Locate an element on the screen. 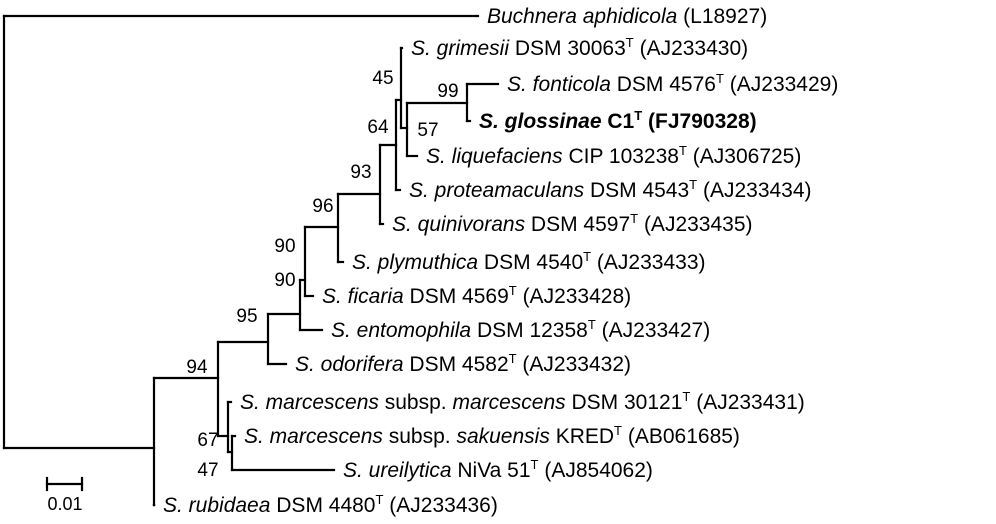  leaf-label-ureilytica: S. ureilytica NiVa 51T (AJ854062) is located at coordinates (498, 469).